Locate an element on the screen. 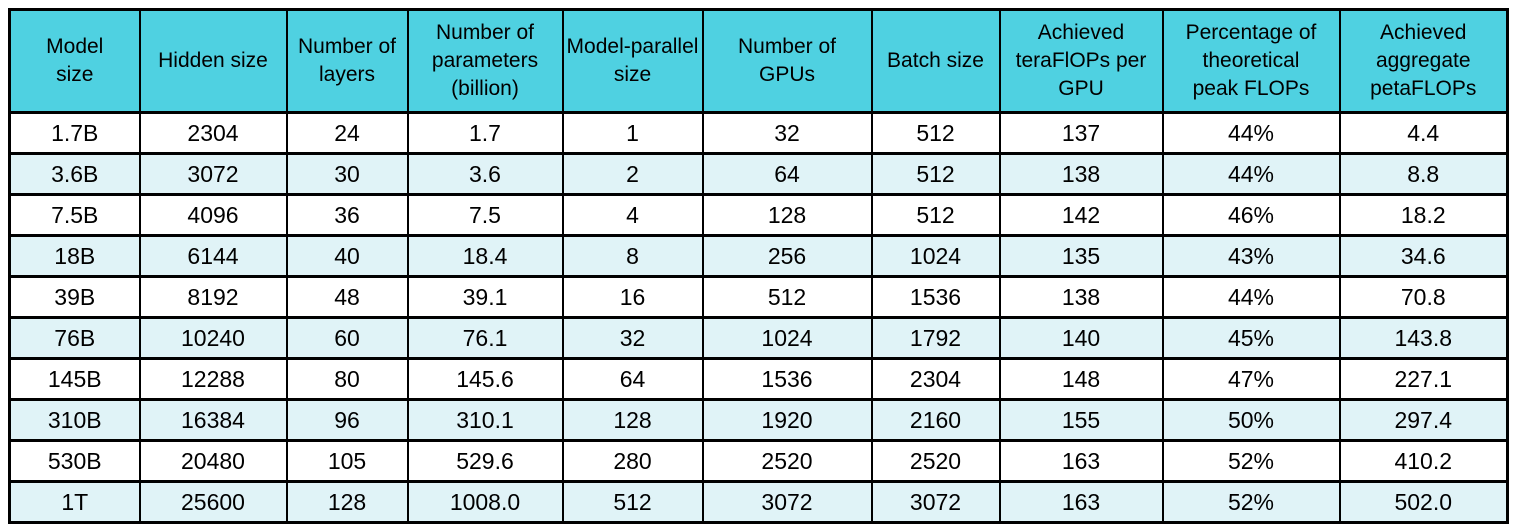  table-row: 76B 10240 60 76.1 32 1024 1792 140 45% 143.8 is located at coordinates (758, 338).